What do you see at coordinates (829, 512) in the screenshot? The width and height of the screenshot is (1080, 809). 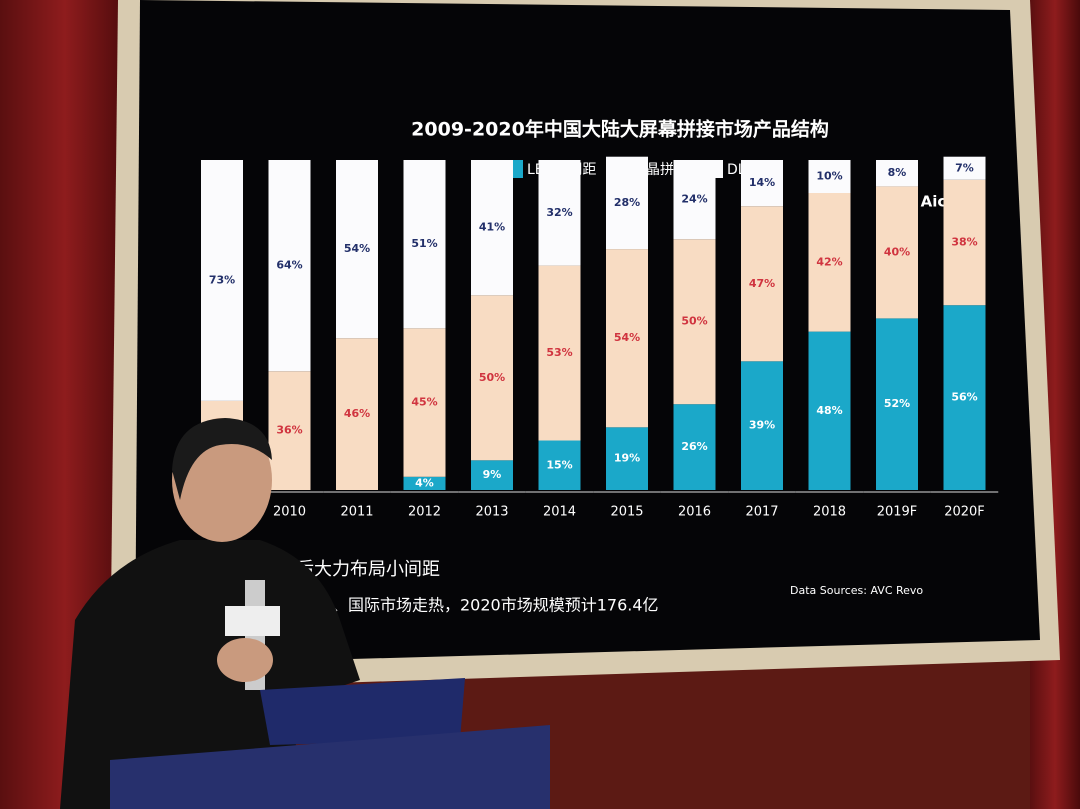 I see `x-tick-label: 2018` at bounding box center [829, 512].